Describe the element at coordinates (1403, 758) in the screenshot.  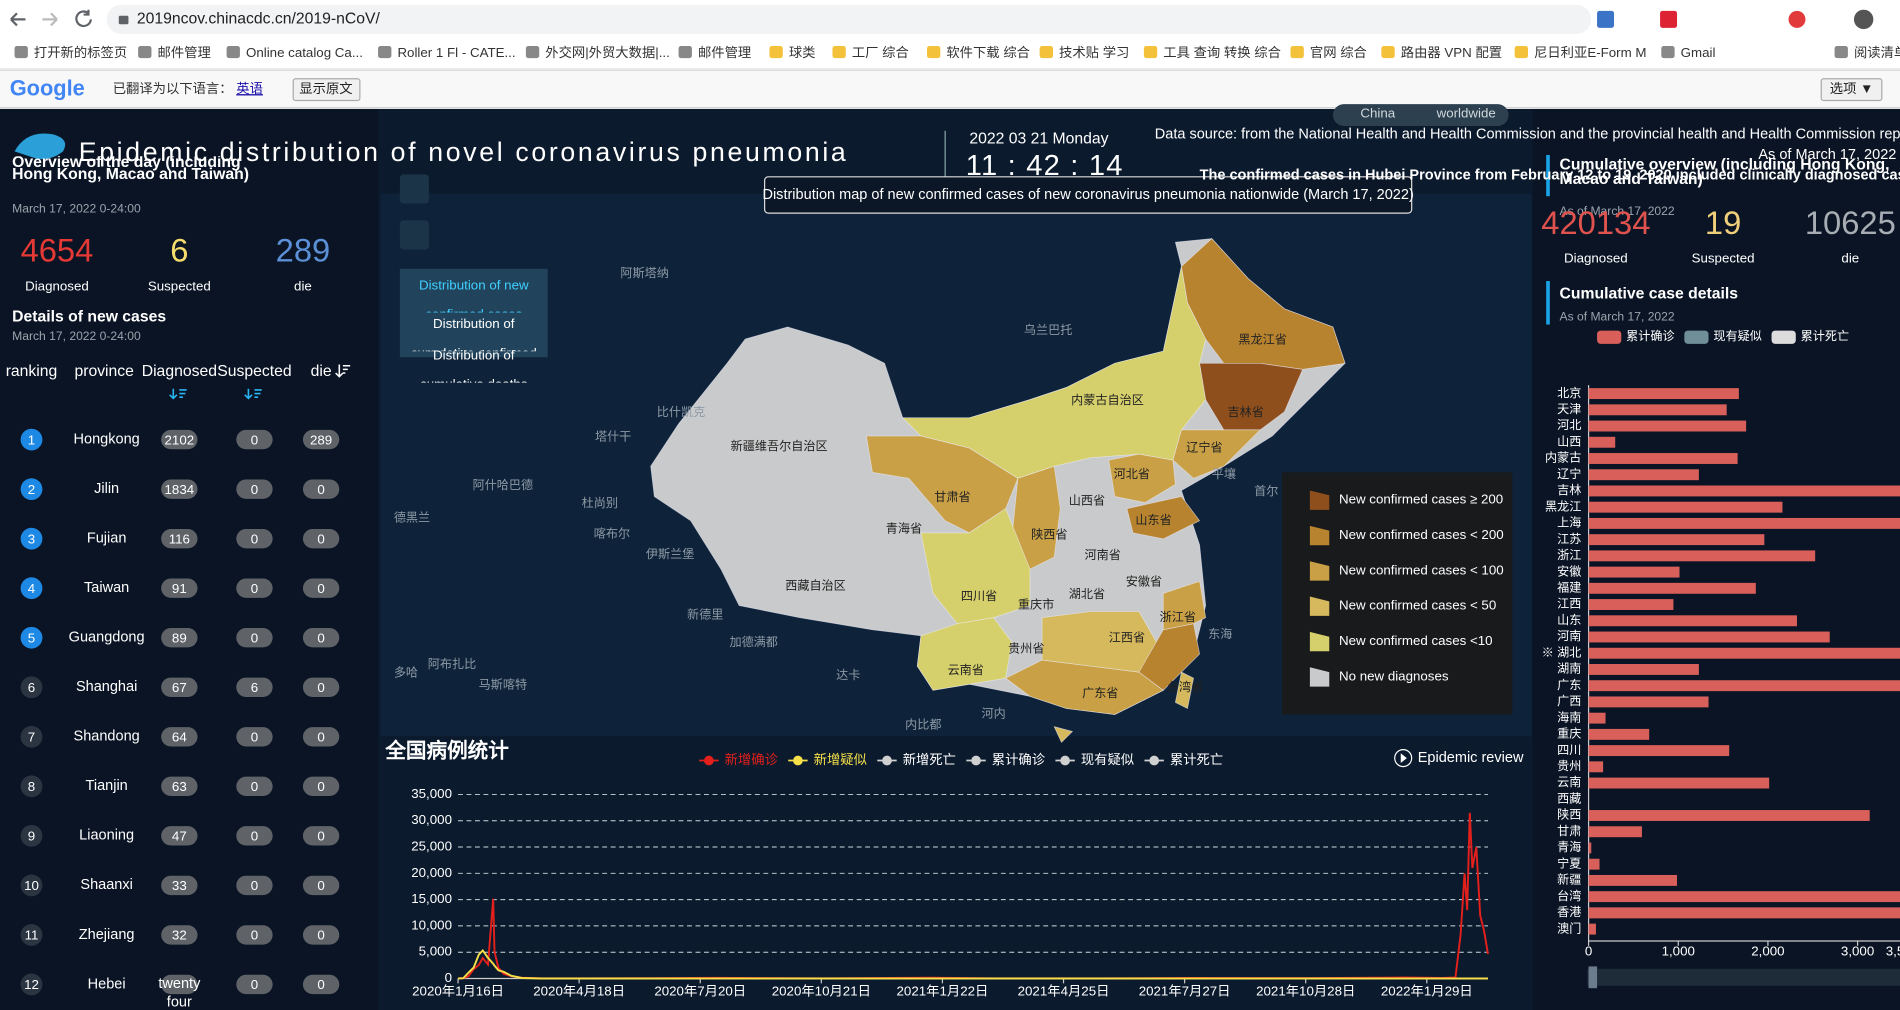
I see `play-icon` at that location.